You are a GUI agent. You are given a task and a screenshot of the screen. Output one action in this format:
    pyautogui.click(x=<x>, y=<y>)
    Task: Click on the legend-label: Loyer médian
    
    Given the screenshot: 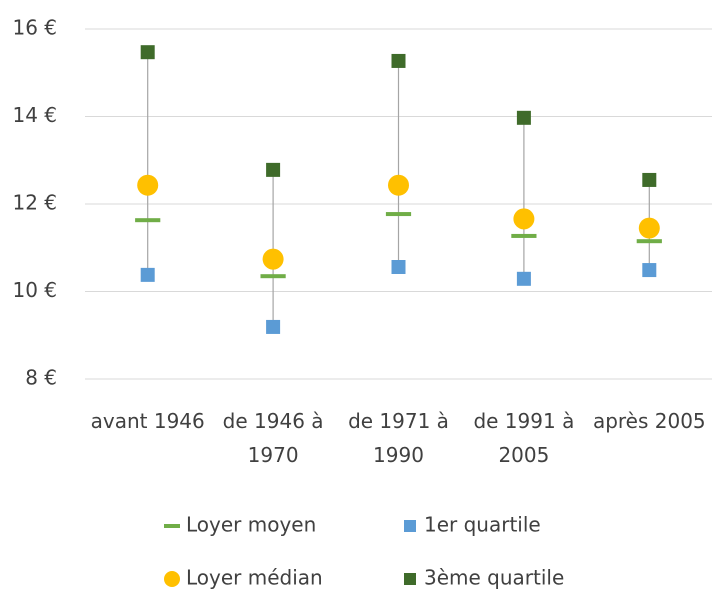 What is the action you would take?
    pyautogui.click(x=254, y=578)
    